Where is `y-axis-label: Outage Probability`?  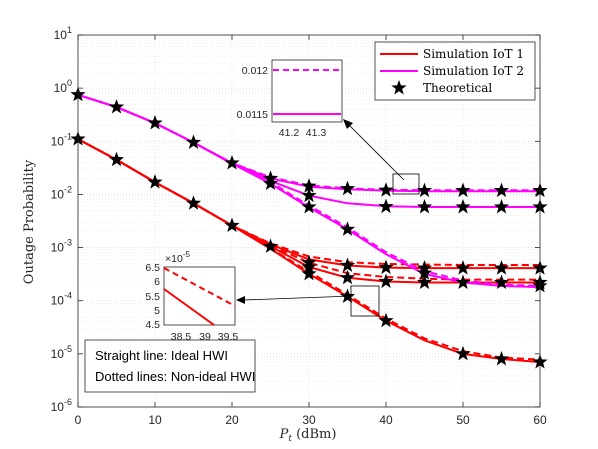 y-axis-label: Outage Probability is located at coordinates (29, 221).